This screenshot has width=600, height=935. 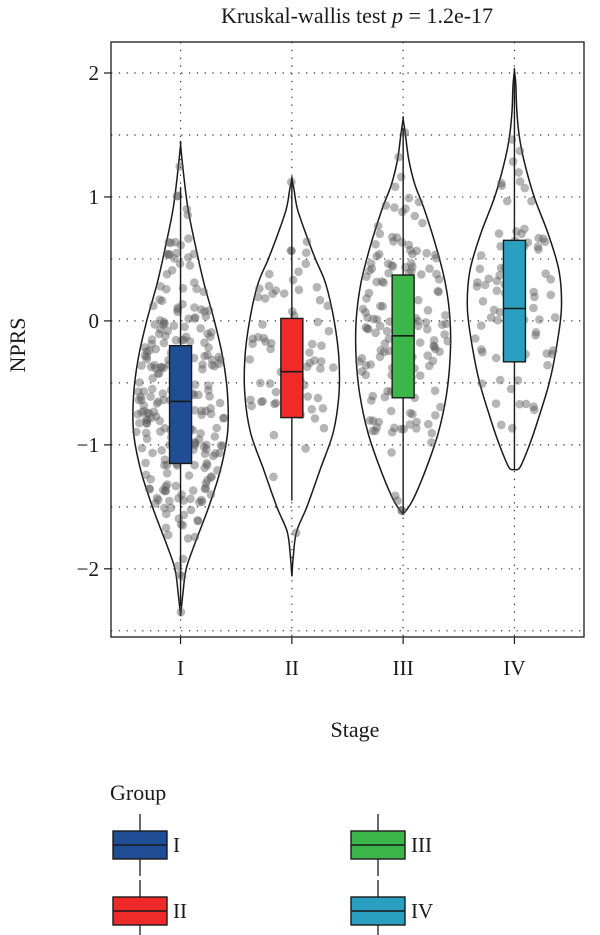 I want to click on x-tick-label: III, so click(x=403, y=668).